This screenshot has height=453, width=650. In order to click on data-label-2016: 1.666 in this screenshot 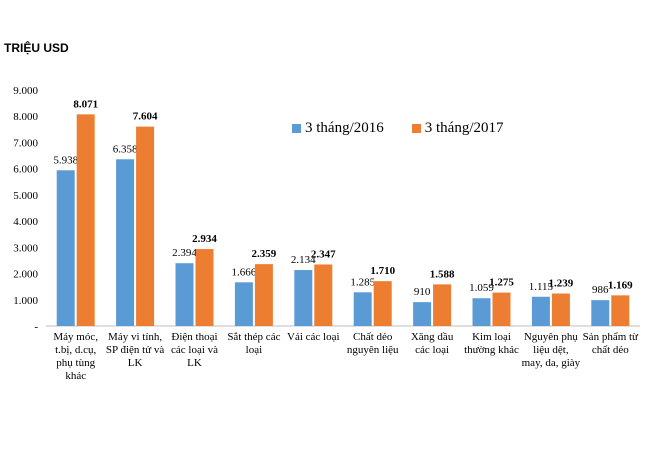, I will do `click(244, 272)`.